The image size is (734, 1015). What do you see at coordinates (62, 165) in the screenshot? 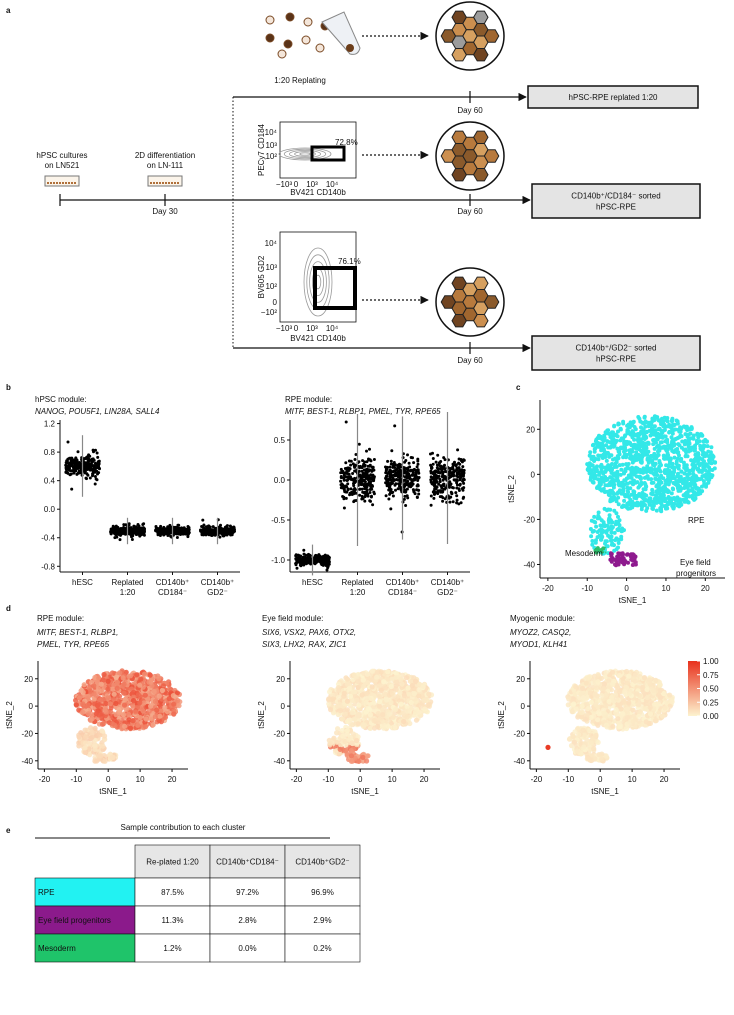
I see `start-label: on LN521` at bounding box center [62, 165].